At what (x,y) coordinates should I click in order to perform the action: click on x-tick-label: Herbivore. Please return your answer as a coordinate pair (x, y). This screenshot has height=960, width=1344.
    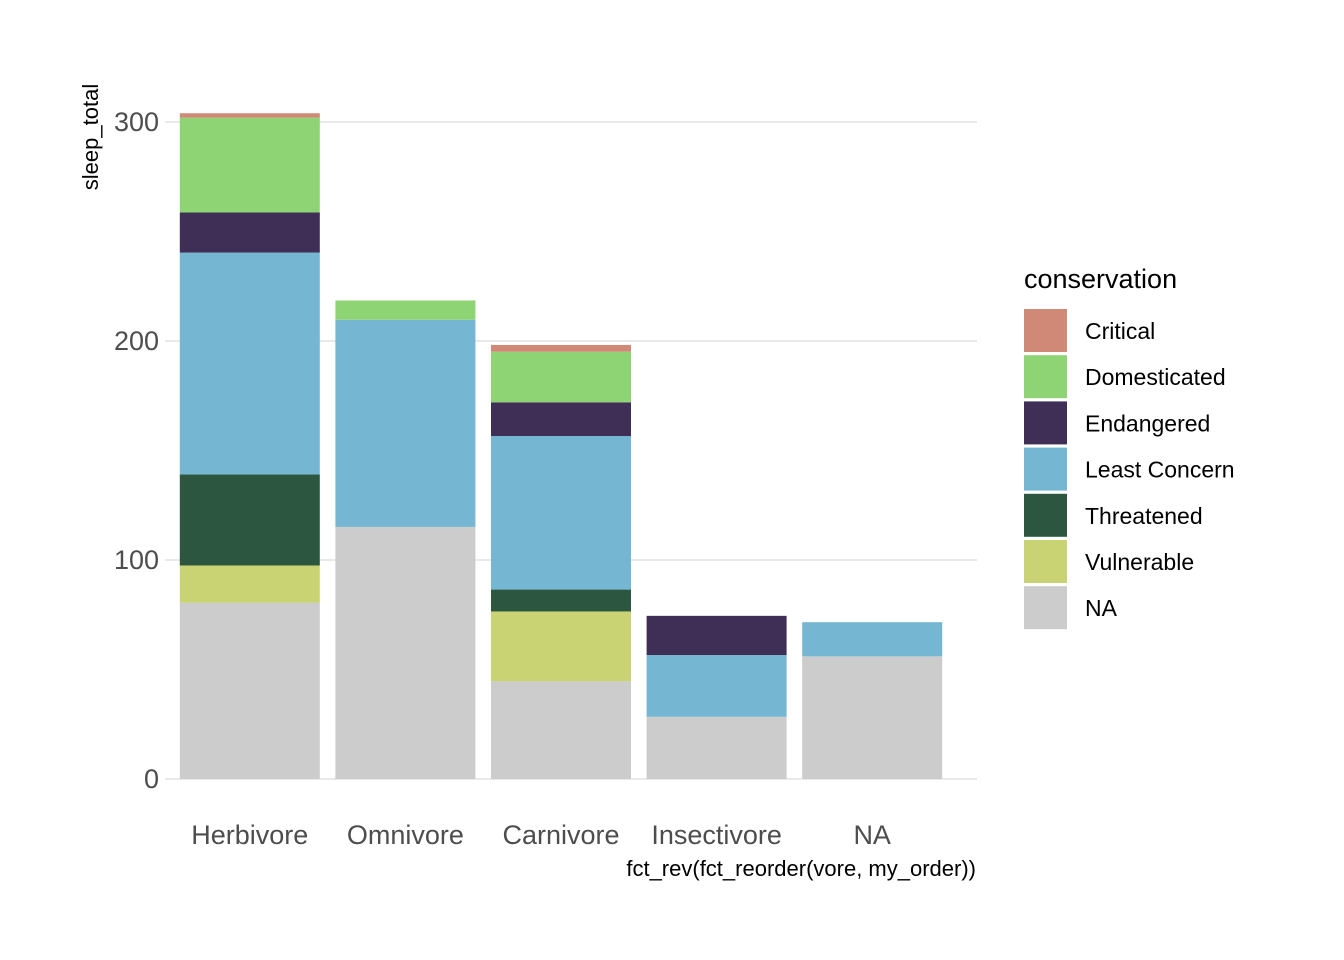
    Looking at the image, I should click on (249, 835).